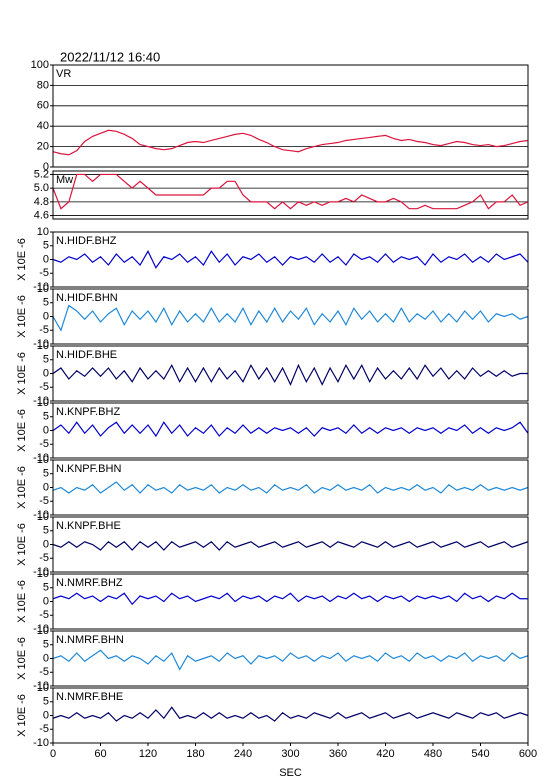  I want to click on panel-title: N.KNPF.BHN, so click(88, 469).